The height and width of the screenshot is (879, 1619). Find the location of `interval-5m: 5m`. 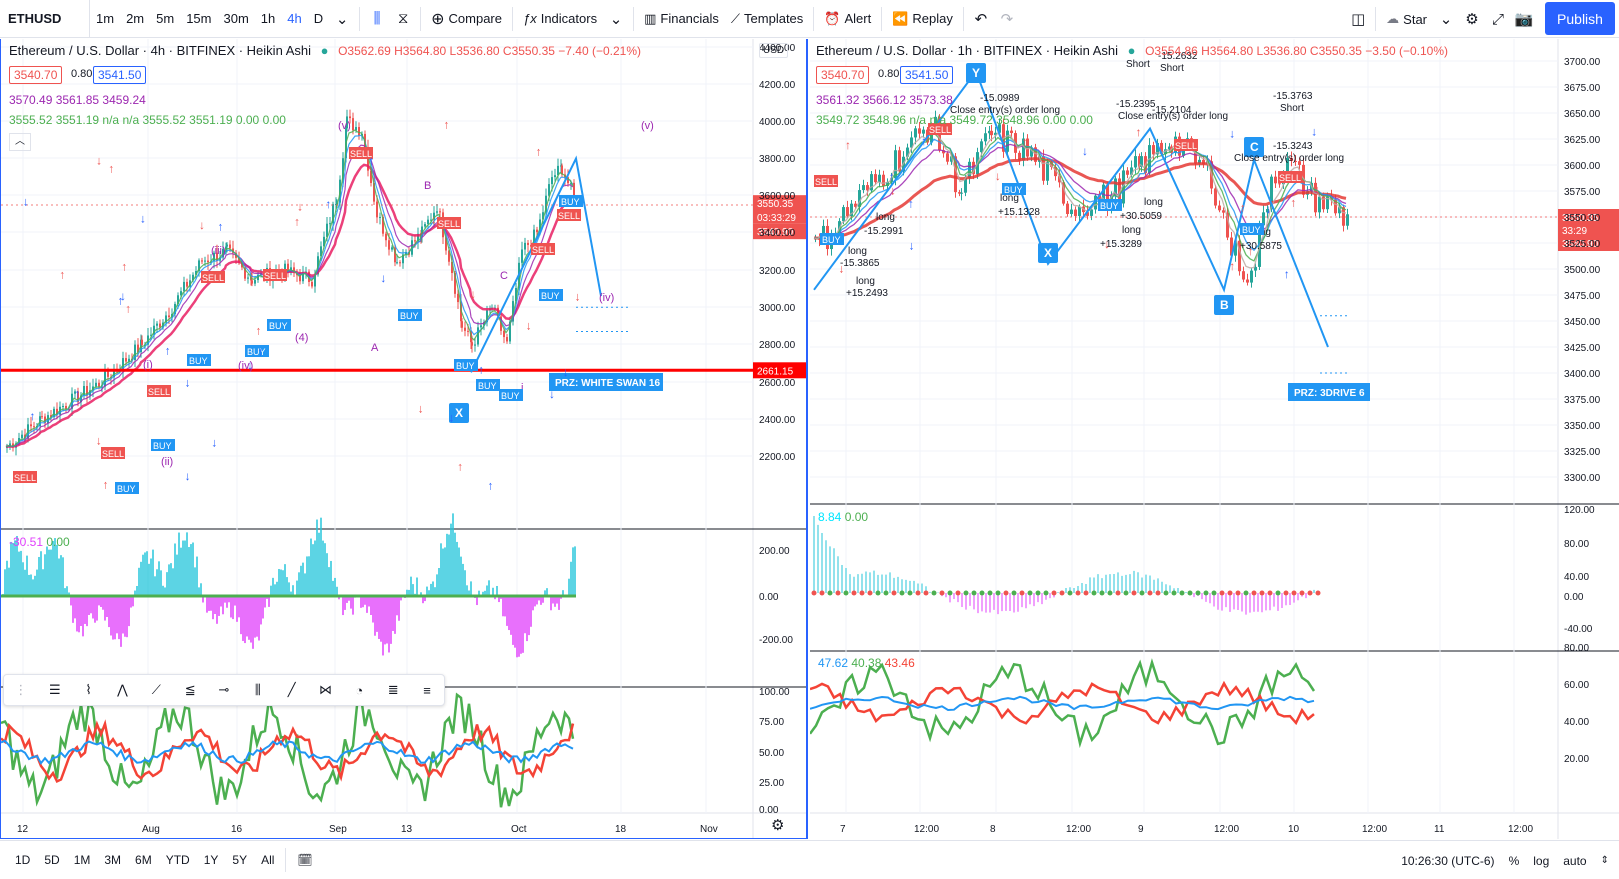

interval-5m: 5m is located at coordinates (165, 18).